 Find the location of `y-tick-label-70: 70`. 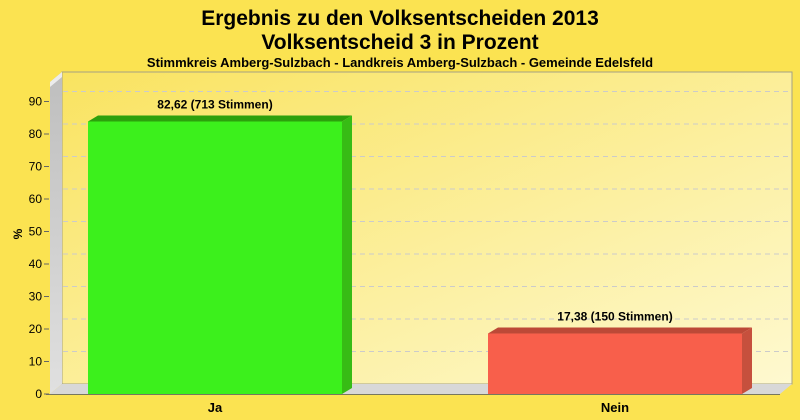

y-tick-label-70: 70 is located at coordinates (36, 167).